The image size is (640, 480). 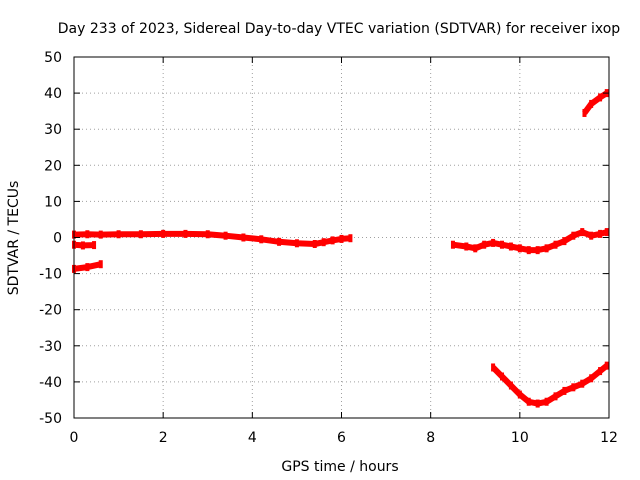 What do you see at coordinates (50, 275) in the screenshot?
I see `y-tick-label: -10` at bounding box center [50, 275].